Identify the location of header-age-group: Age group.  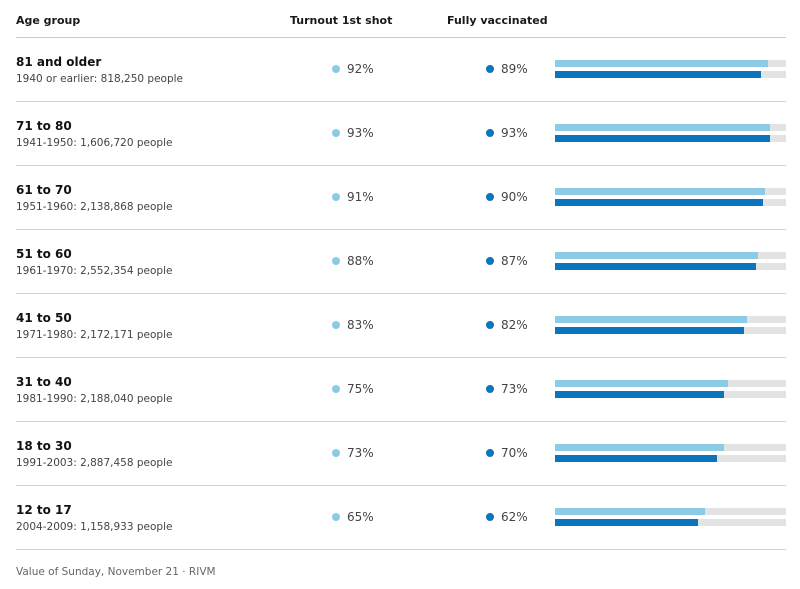
(48, 20).